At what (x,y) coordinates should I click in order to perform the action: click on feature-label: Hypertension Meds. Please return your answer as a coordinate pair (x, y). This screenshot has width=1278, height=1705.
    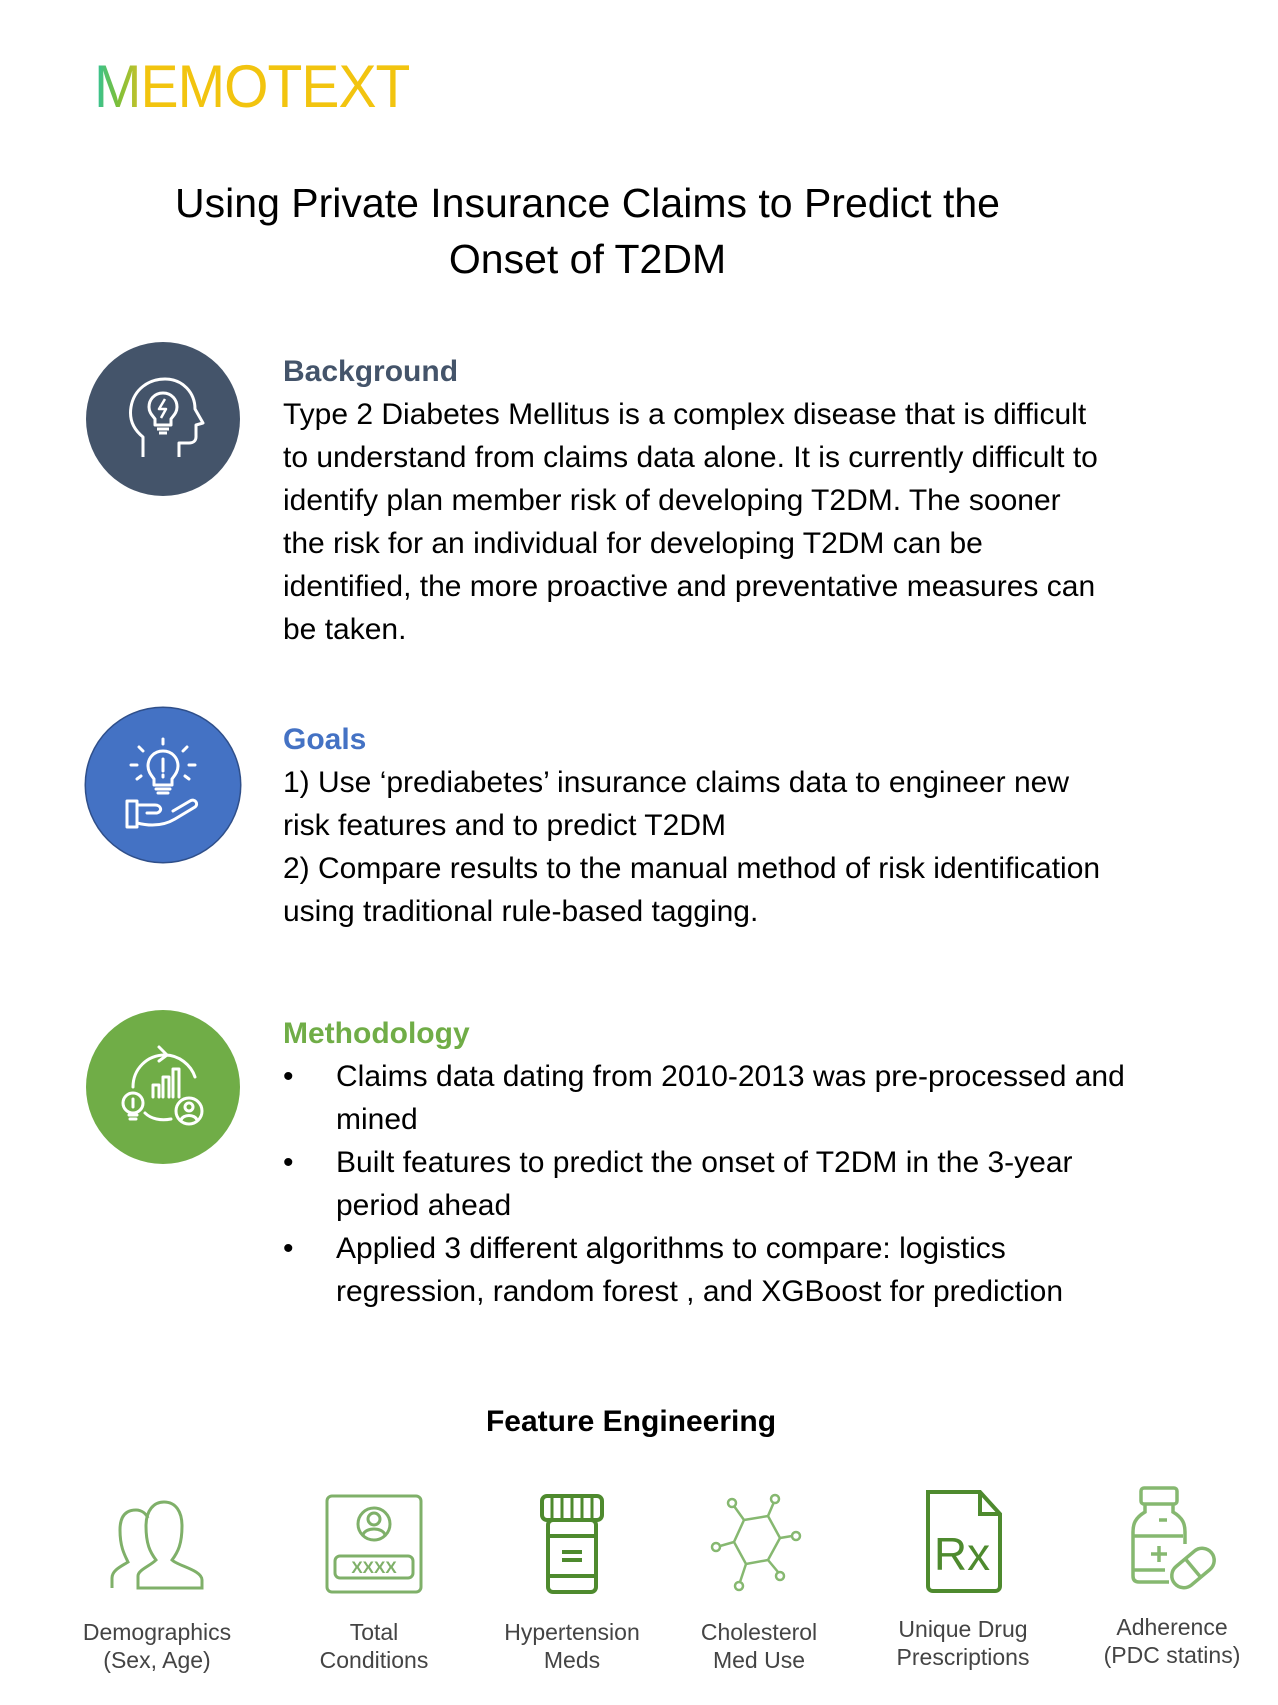
    Looking at the image, I should click on (572, 1646).